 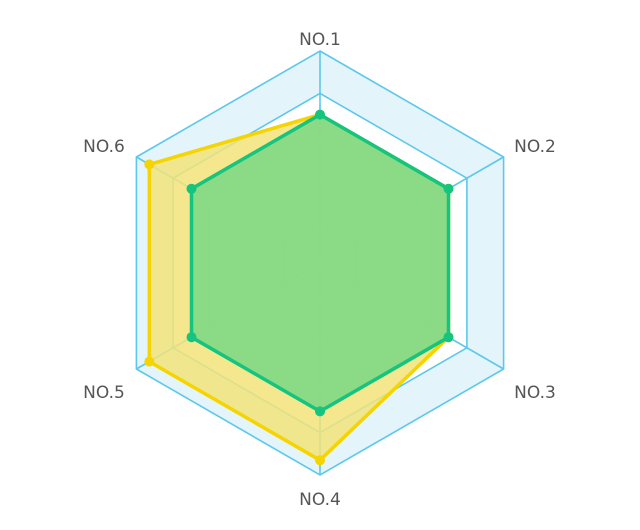 What do you see at coordinates (104, 147) in the screenshot?
I see `axis-label-no6: NO.6` at bounding box center [104, 147].